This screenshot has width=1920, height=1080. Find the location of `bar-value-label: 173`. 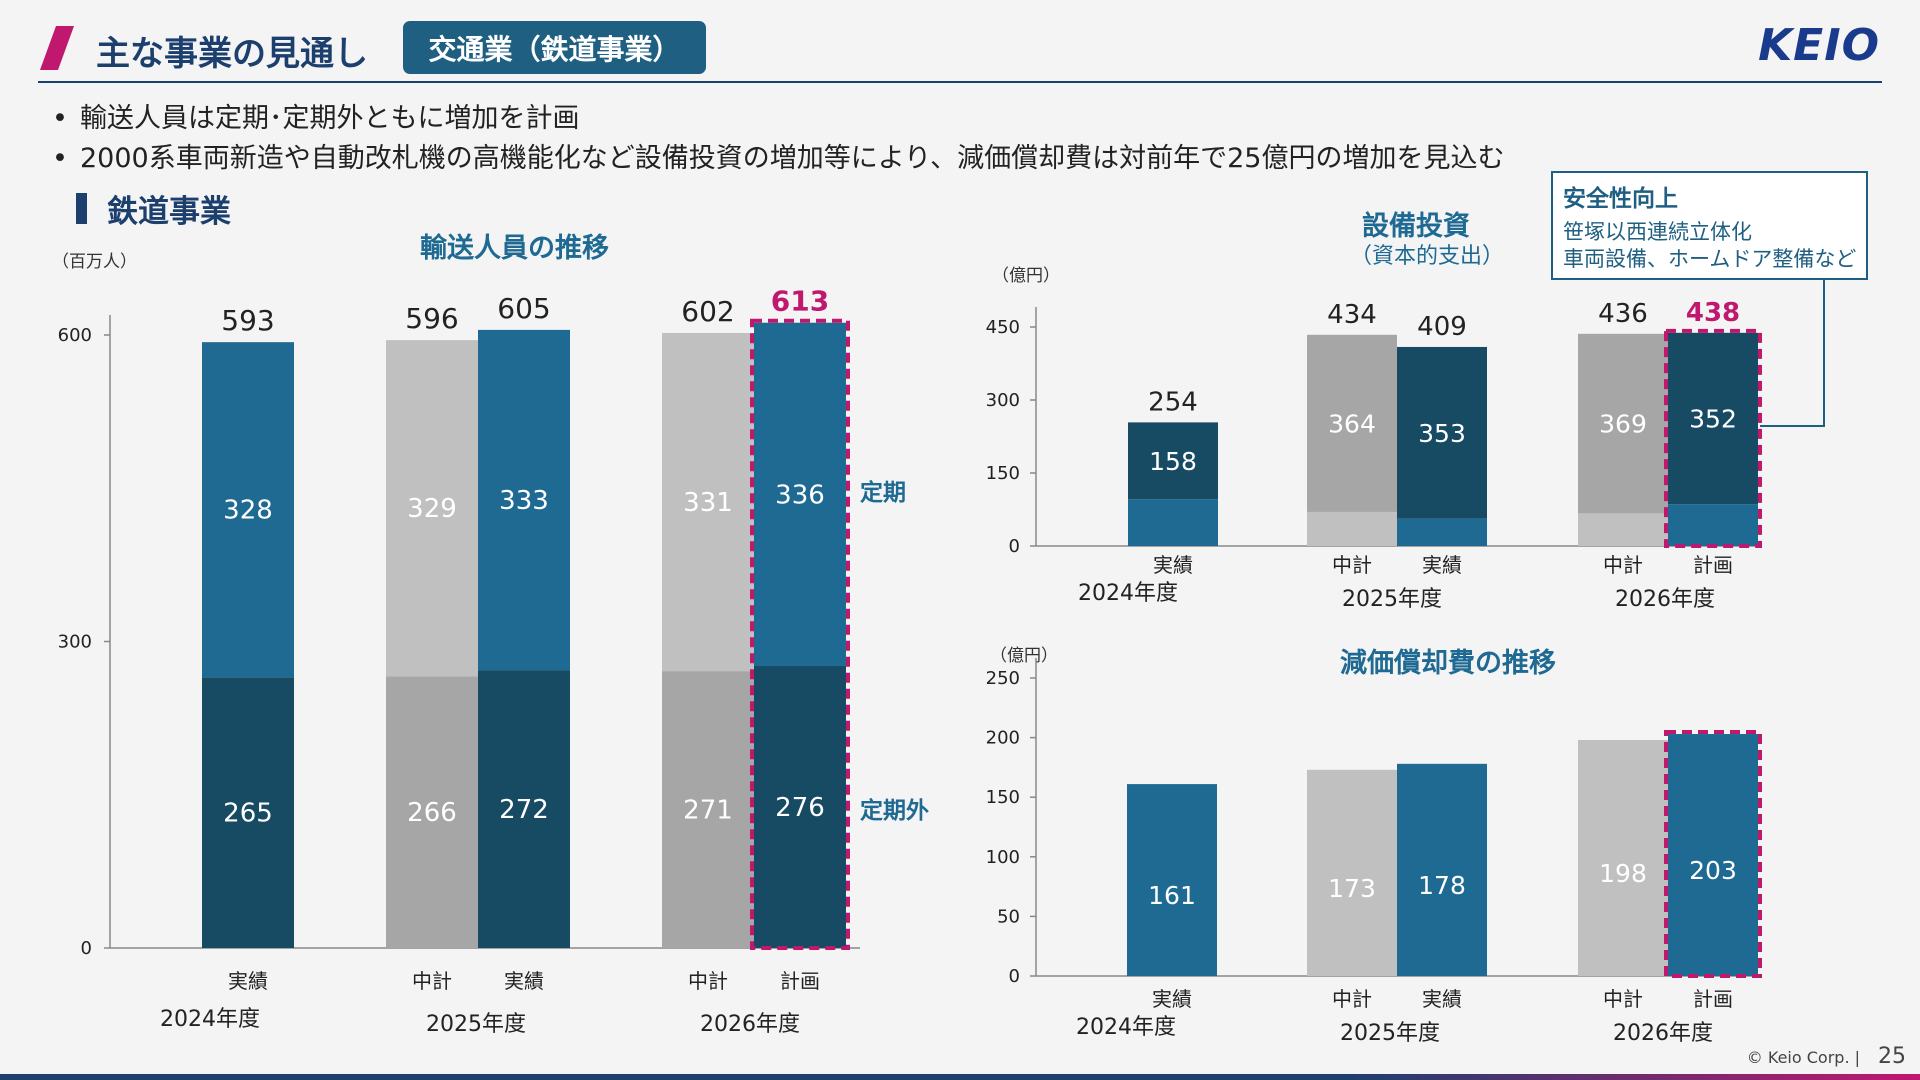

bar-value-label: 173 is located at coordinates (1352, 888).